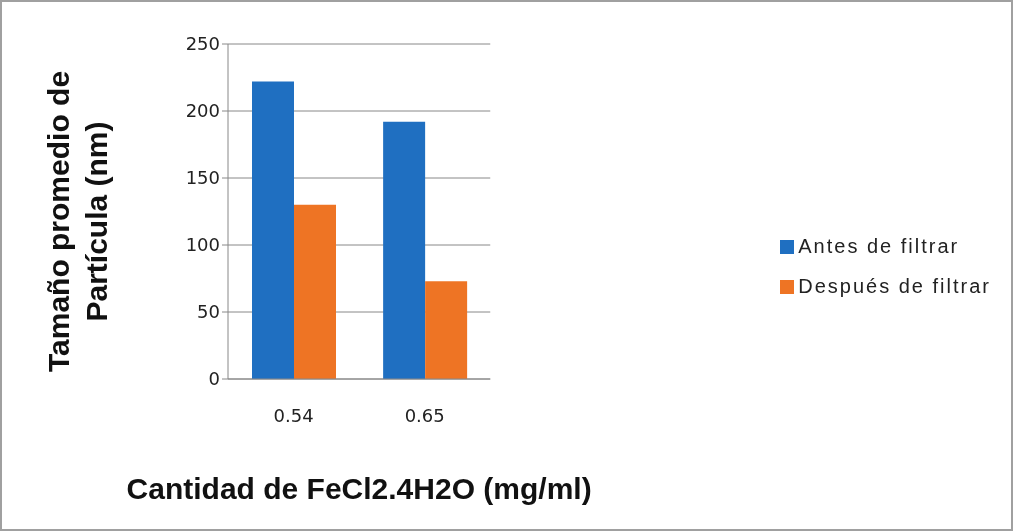  What do you see at coordinates (202, 245) in the screenshot?
I see `y-tick-label: 100` at bounding box center [202, 245].